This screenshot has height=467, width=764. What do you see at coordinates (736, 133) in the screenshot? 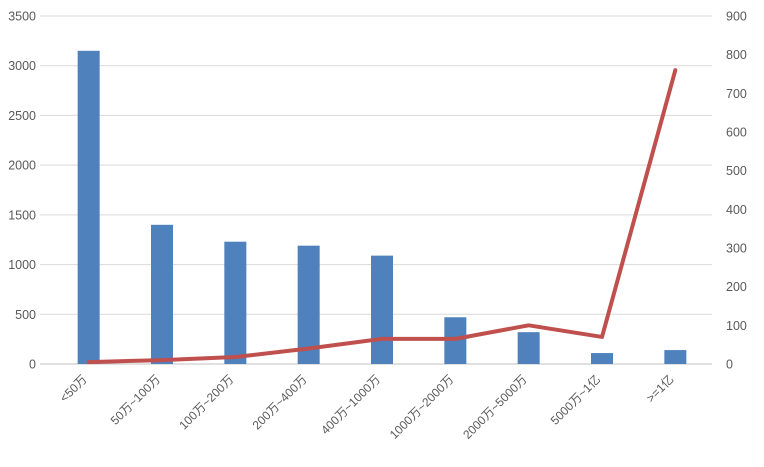
I see `right-axis-tick-label: 600` at bounding box center [736, 133].